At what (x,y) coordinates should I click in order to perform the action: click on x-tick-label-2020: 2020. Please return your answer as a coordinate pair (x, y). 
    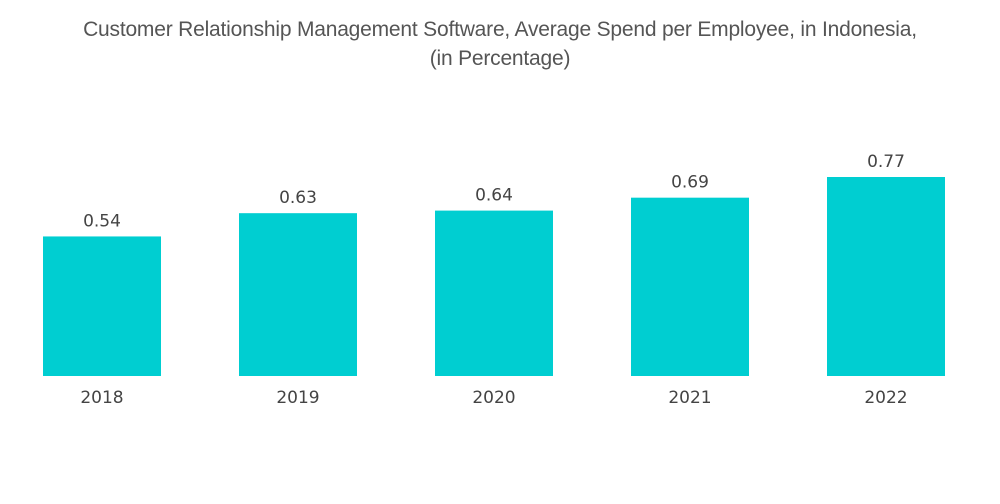
    Looking at the image, I should click on (493, 398).